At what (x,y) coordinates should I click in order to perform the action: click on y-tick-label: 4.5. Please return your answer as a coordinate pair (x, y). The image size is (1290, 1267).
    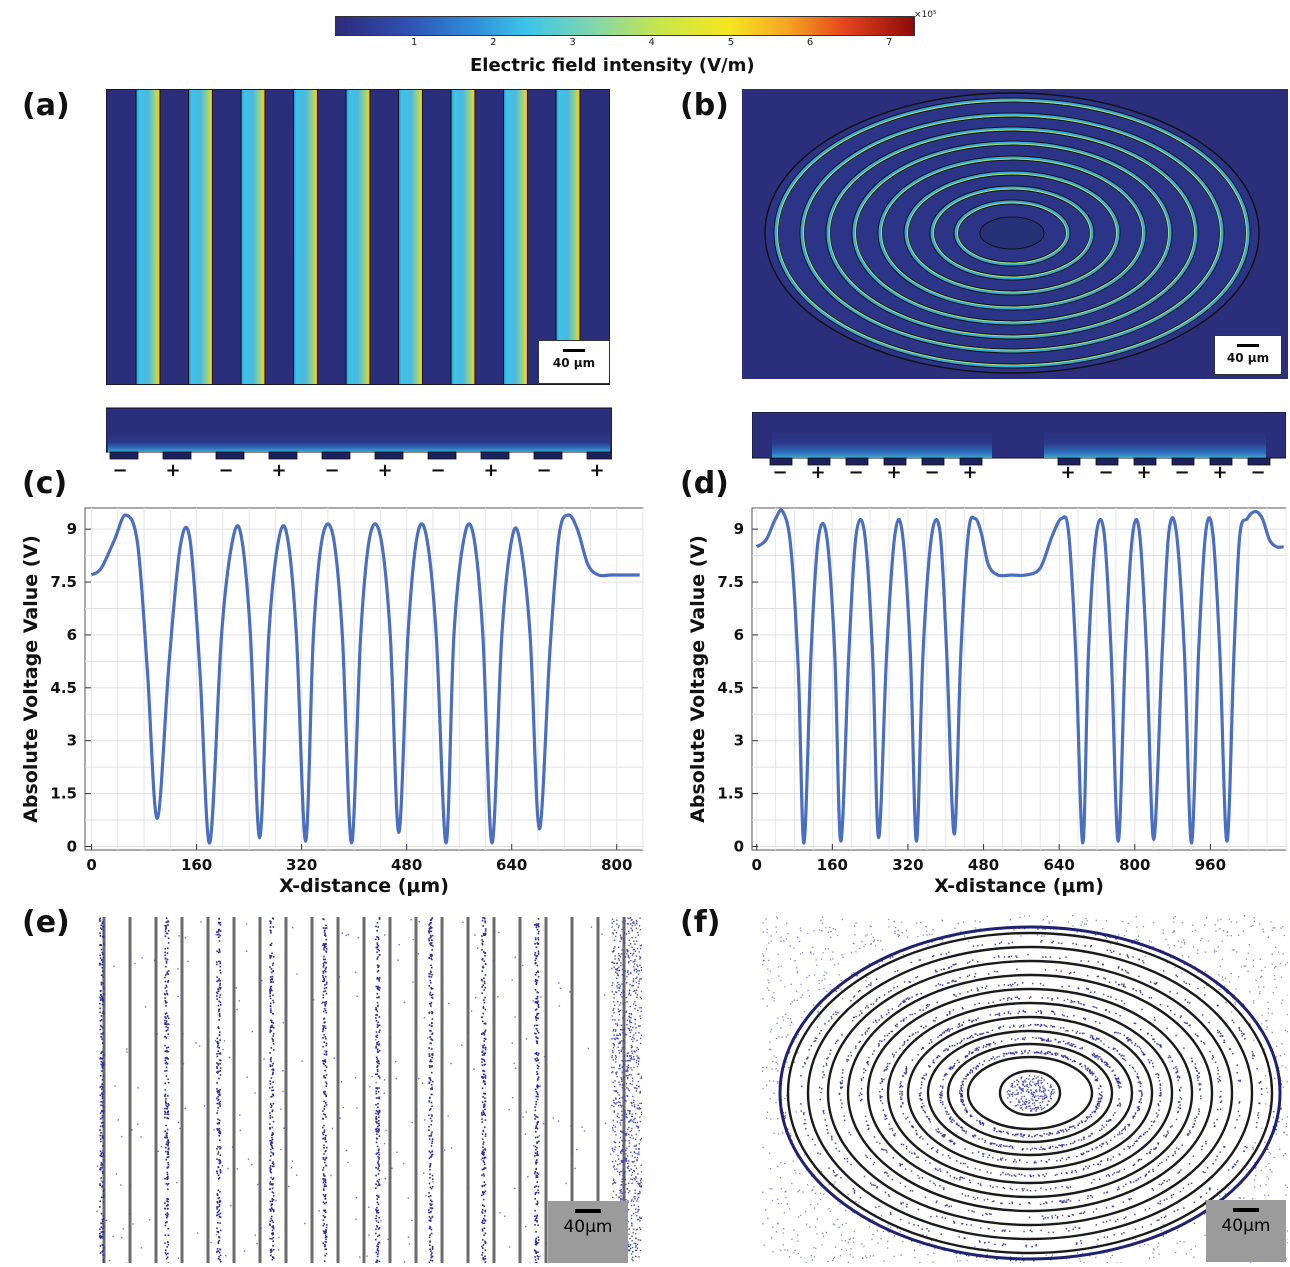
    Looking at the image, I should click on (63, 688).